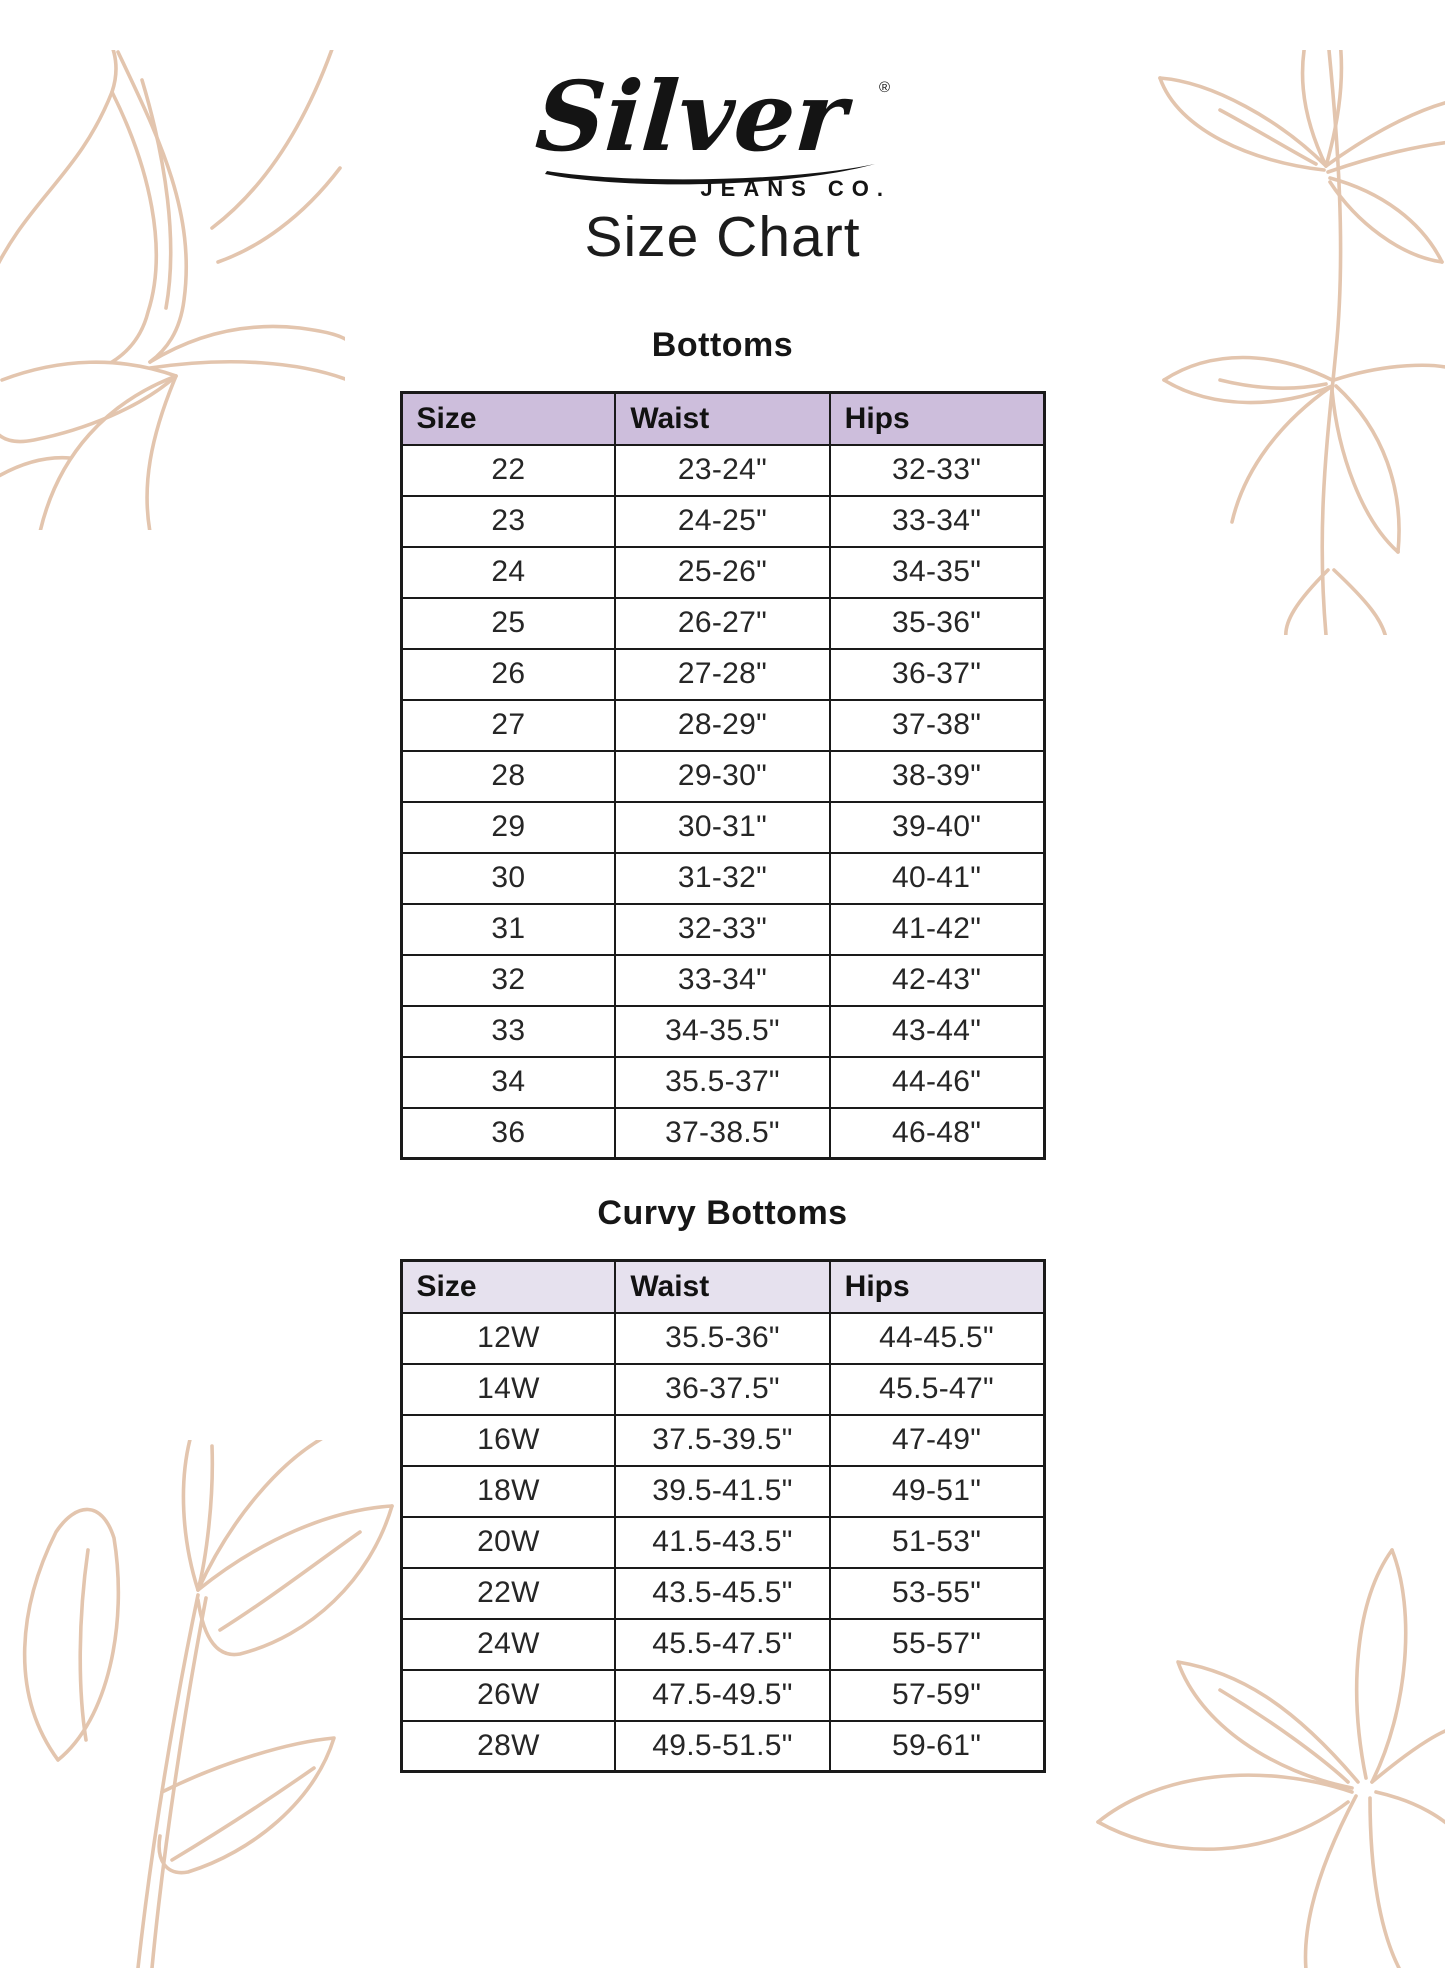 This screenshot has width=1445, height=1968. I want to click on table-cell: 30, so click(508, 878).